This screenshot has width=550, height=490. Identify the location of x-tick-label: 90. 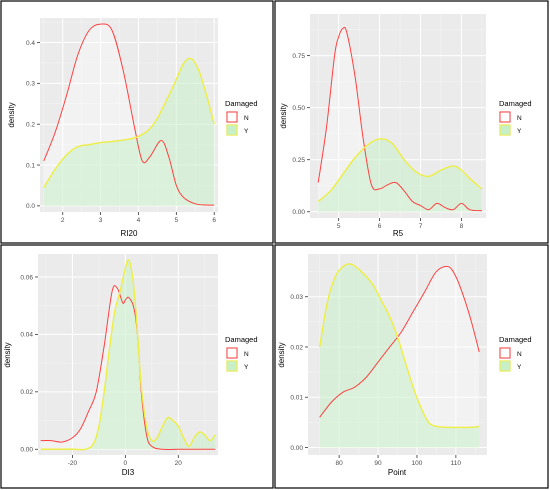
(378, 463).